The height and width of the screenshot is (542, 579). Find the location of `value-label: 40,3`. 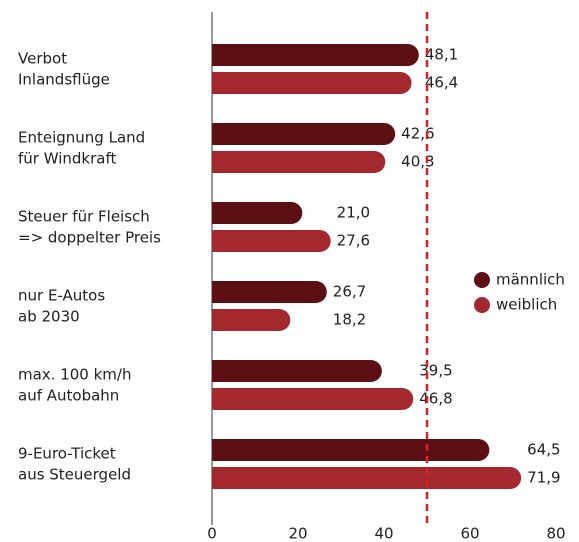

value-label: 40,3 is located at coordinates (417, 162).